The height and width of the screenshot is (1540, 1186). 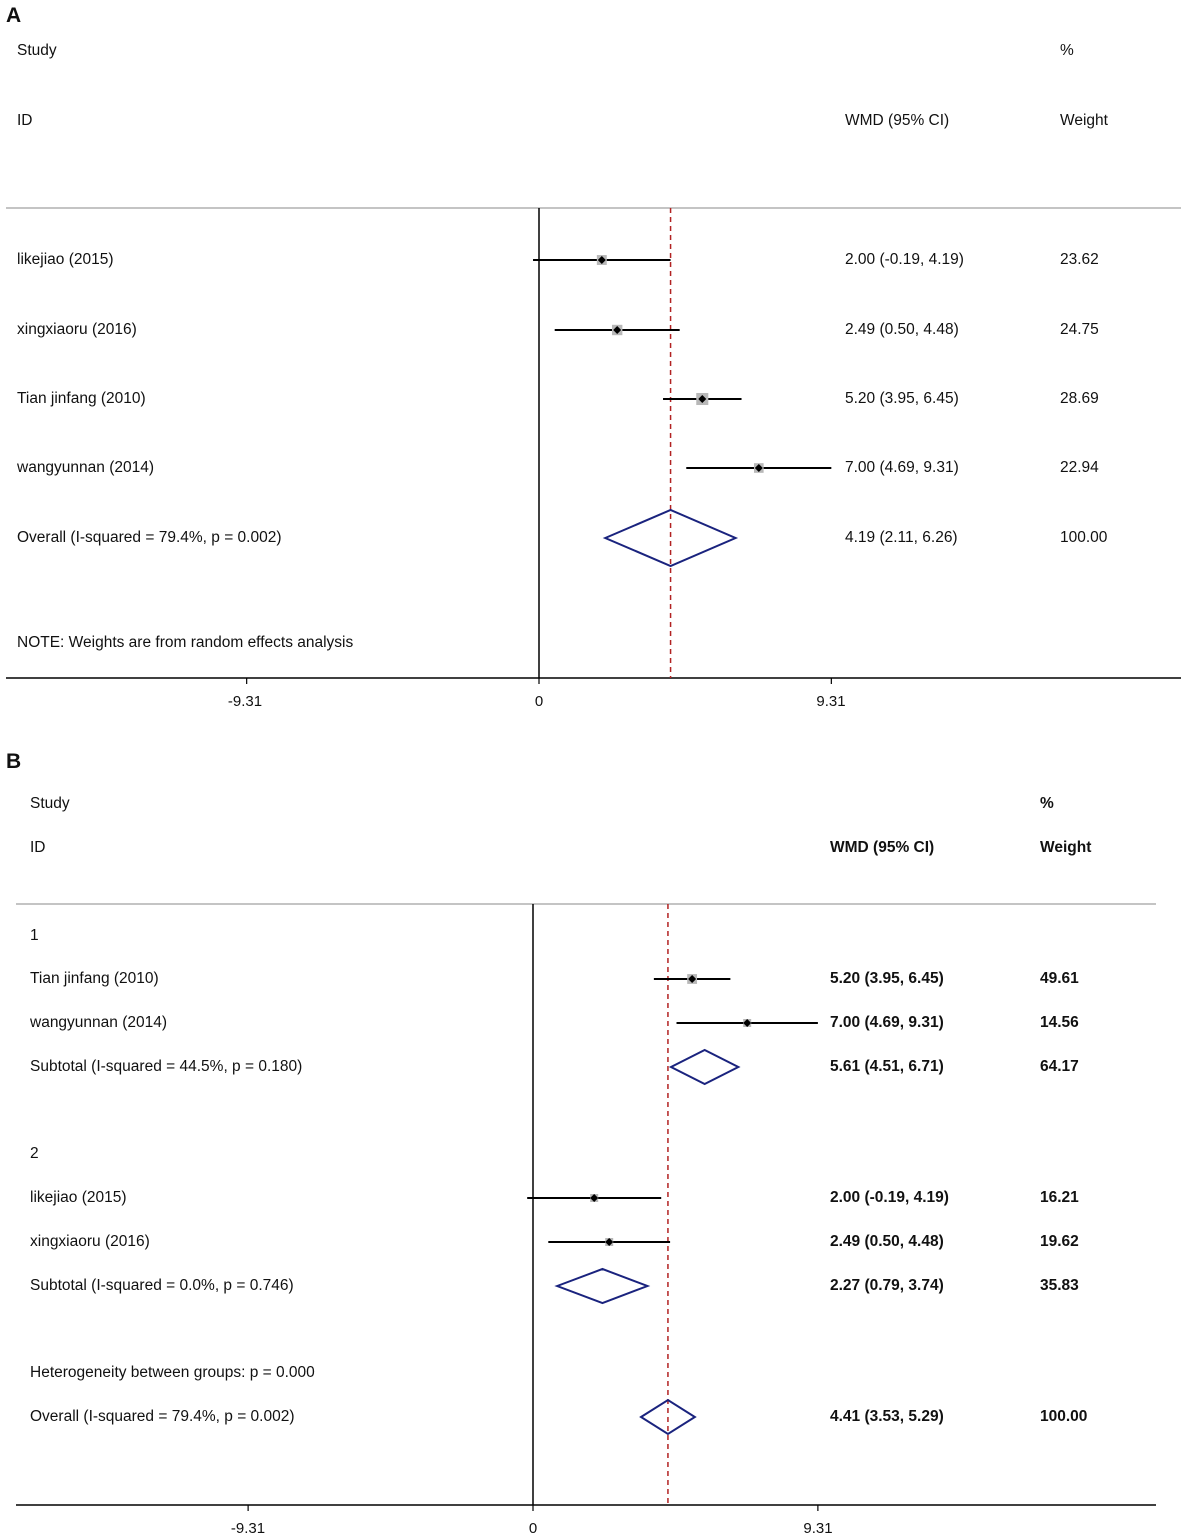 What do you see at coordinates (34, 935) in the screenshot?
I see `subgroup-label: 1` at bounding box center [34, 935].